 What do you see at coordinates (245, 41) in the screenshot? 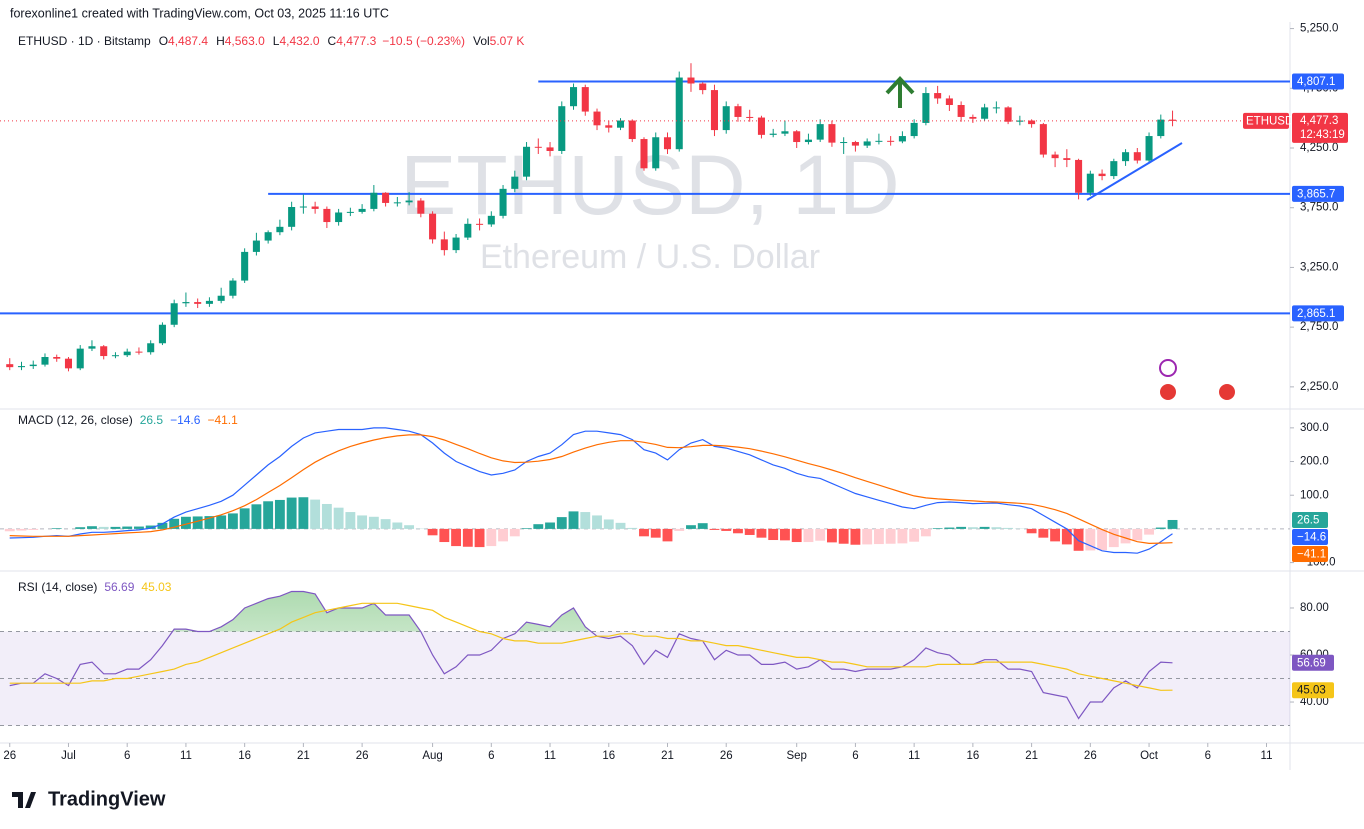
I see `legend-value: 4,563.0` at bounding box center [245, 41].